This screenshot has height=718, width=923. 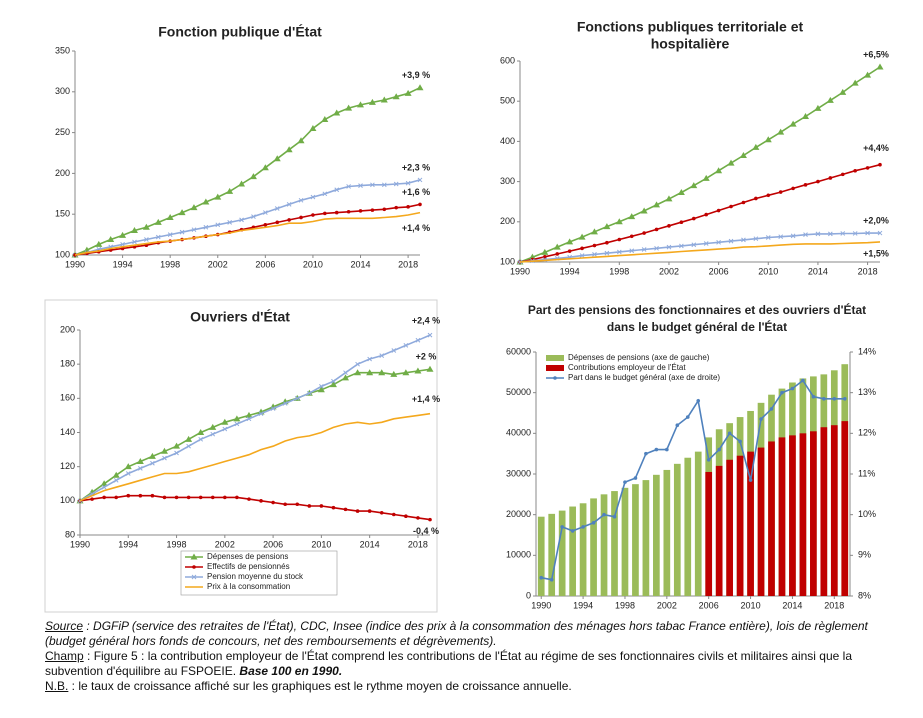 I want to click on legend-swatch, so click(x=555, y=368).